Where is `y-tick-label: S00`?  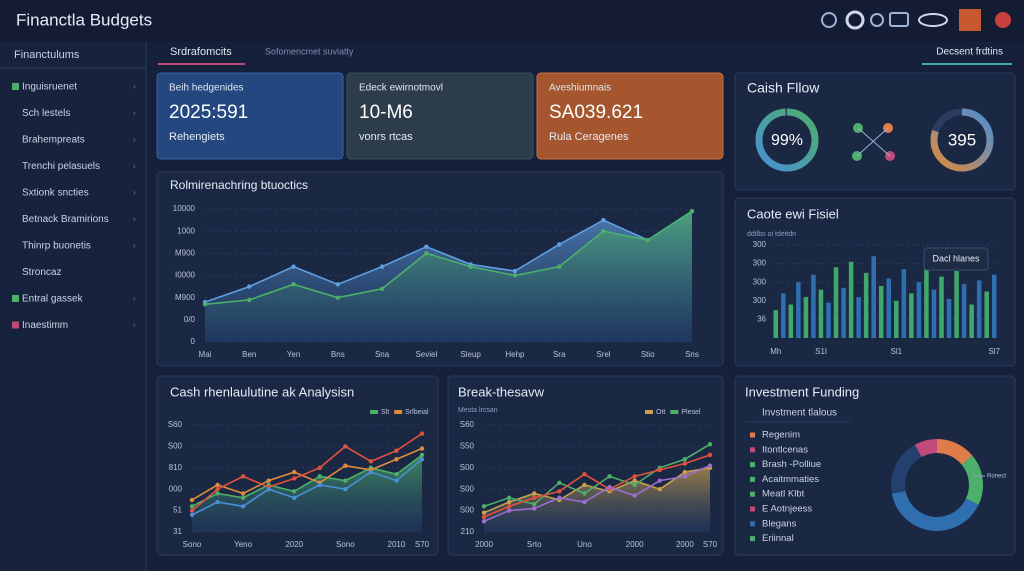 y-tick-label: S00 is located at coordinates (467, 467).